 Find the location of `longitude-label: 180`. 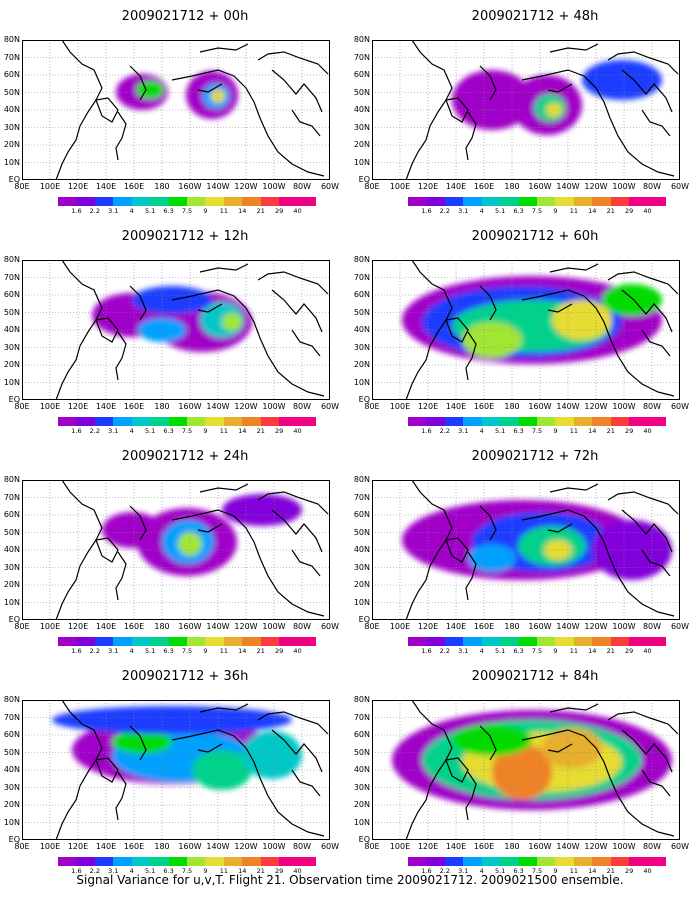

longitude-label: 180 is located at coordinates (162, 626).